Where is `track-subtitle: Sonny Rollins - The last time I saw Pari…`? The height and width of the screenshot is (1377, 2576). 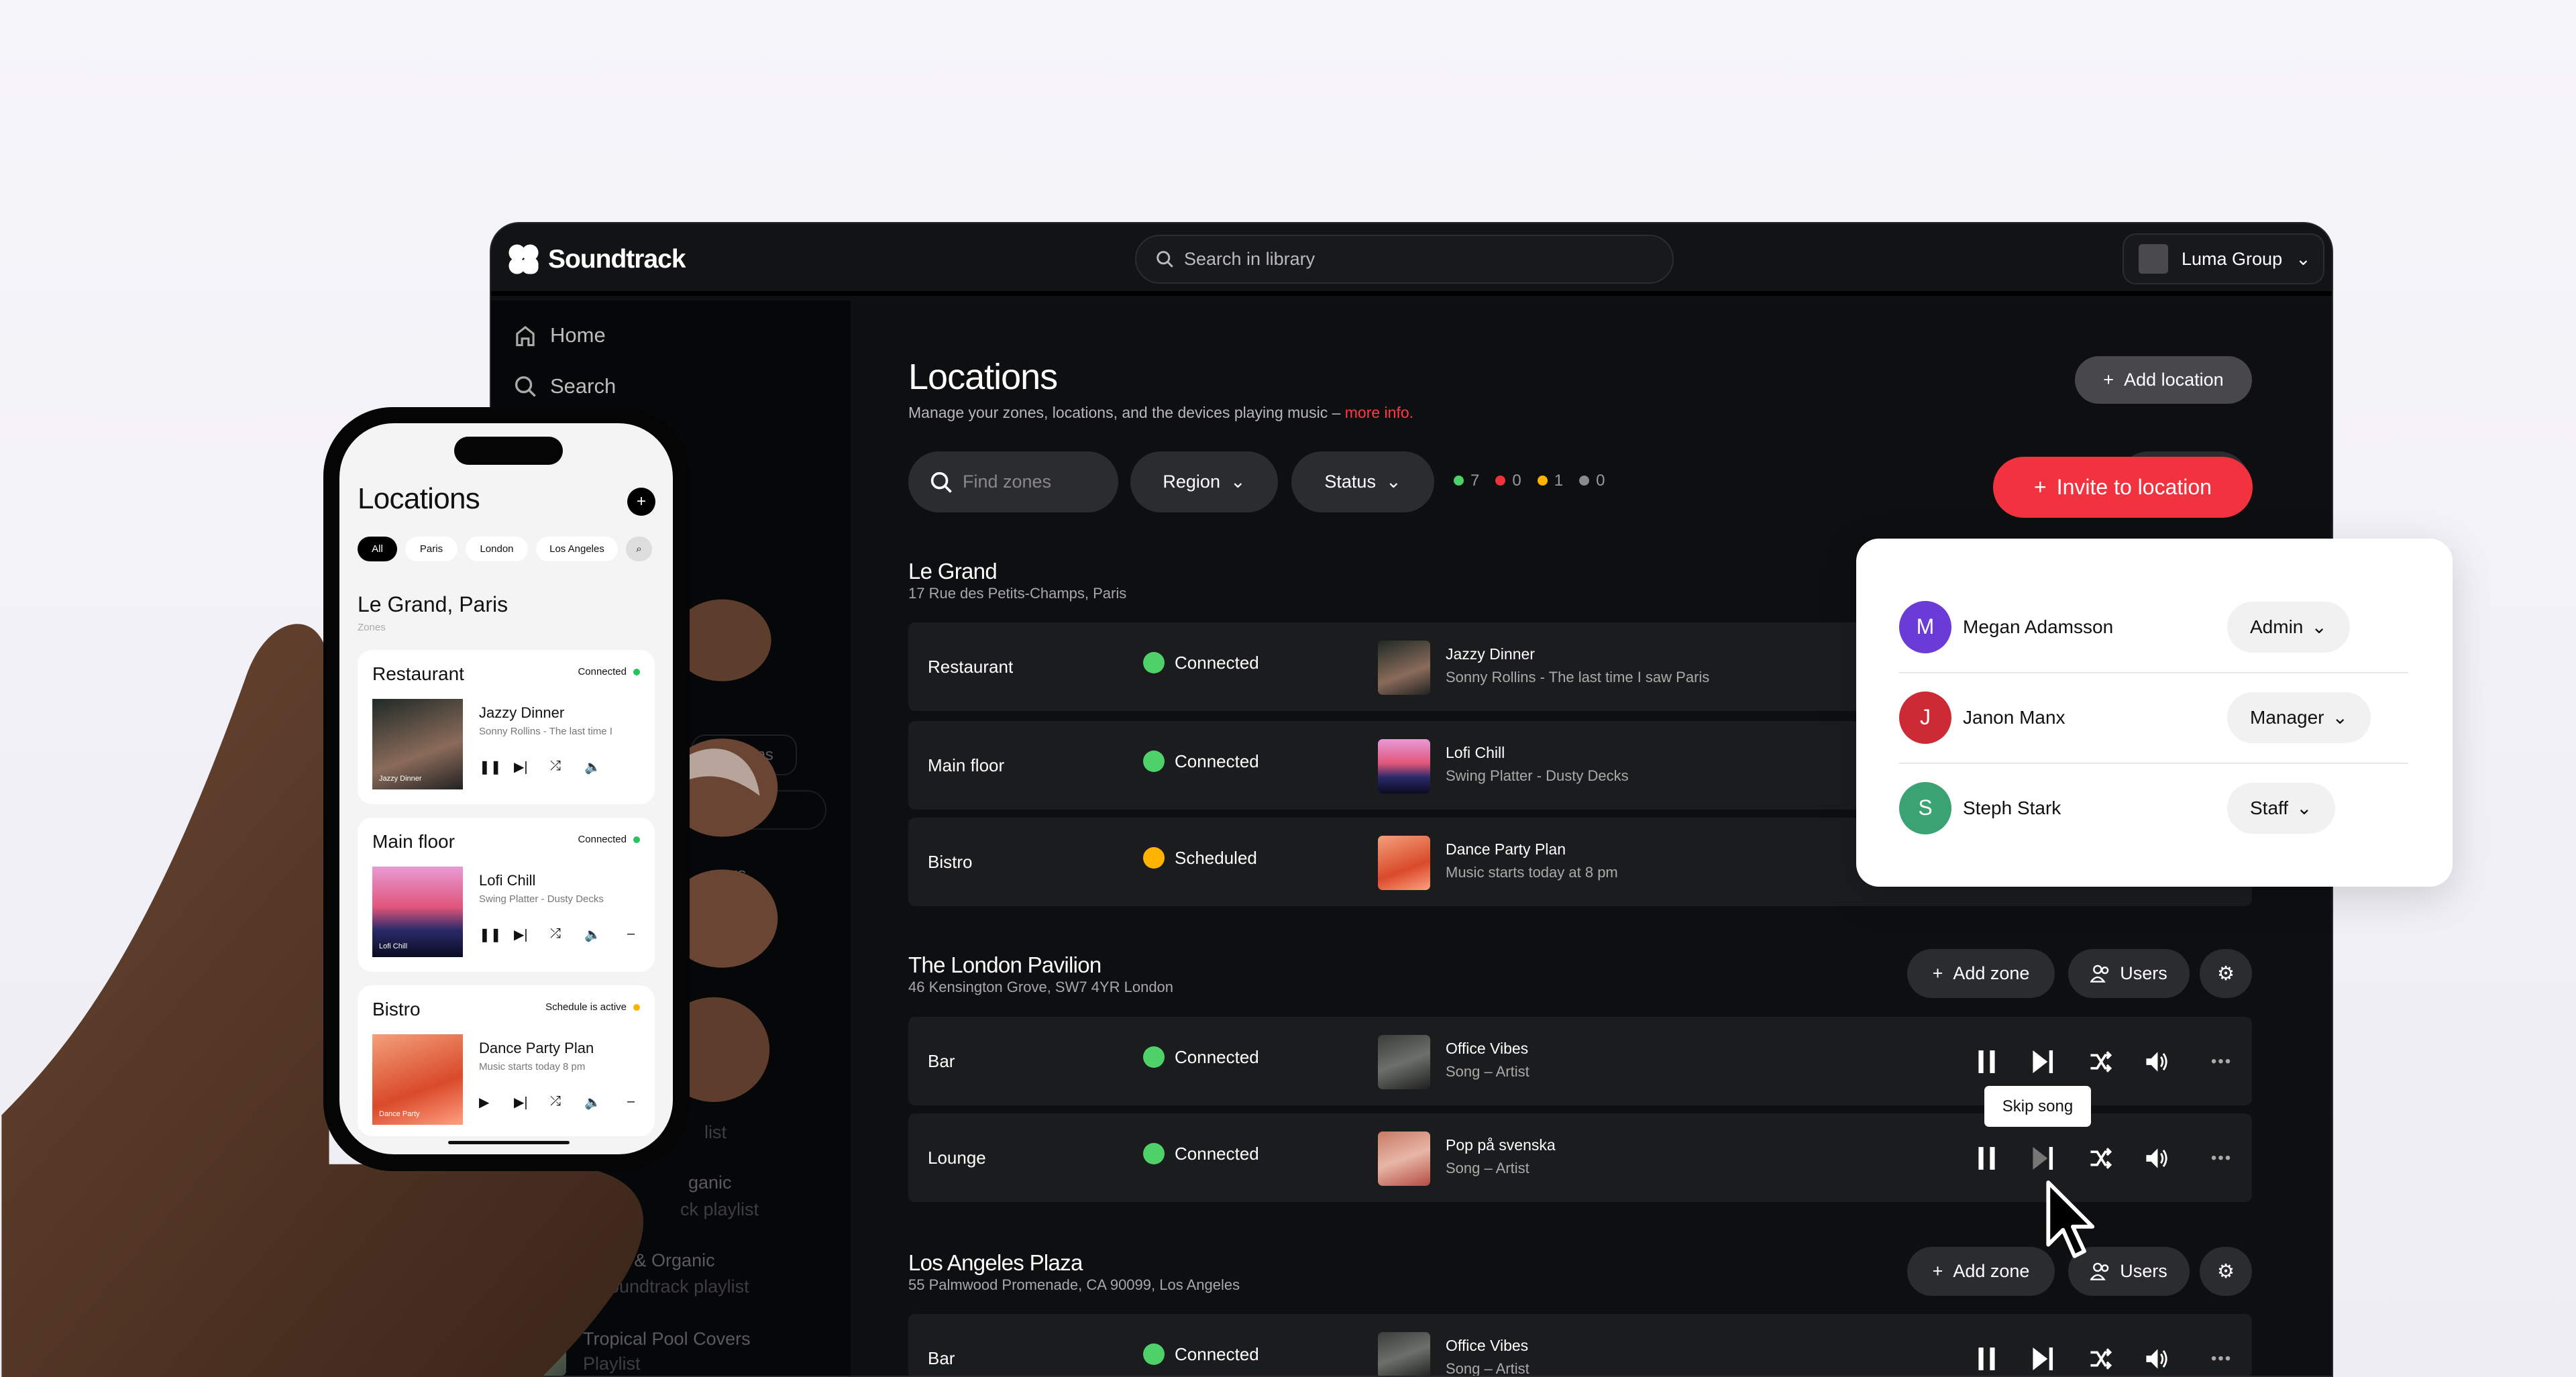 track-subtitle: Sonny Rollins - The last time I saw Pari… is located at coordinates (1578, 677).